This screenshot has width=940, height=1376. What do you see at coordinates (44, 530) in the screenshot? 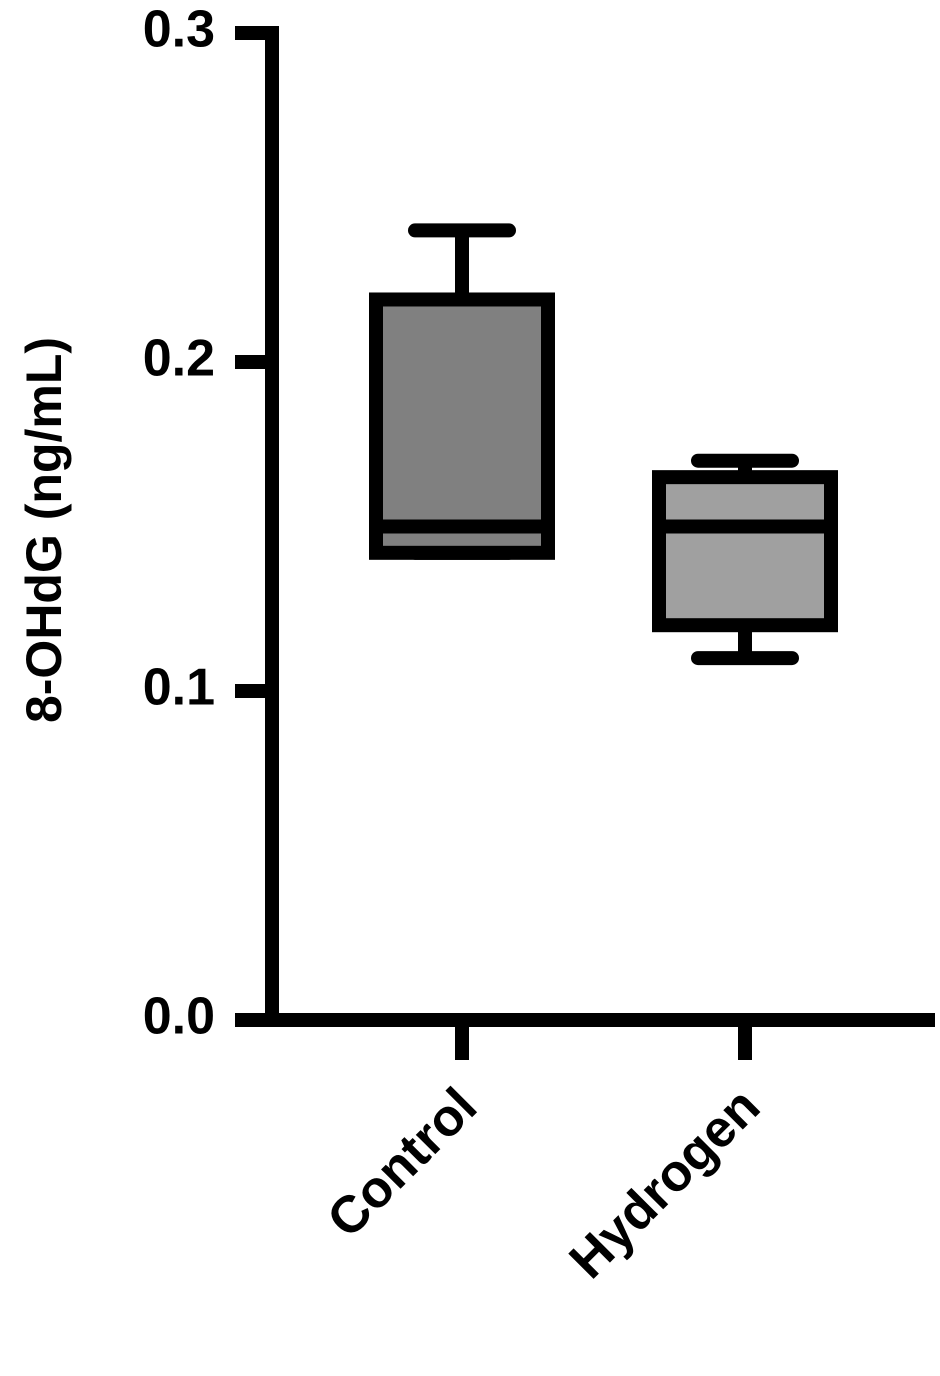
I see `y-axis-label: 8-OHdG (ng/mL)` at bounding box center [44, 530].